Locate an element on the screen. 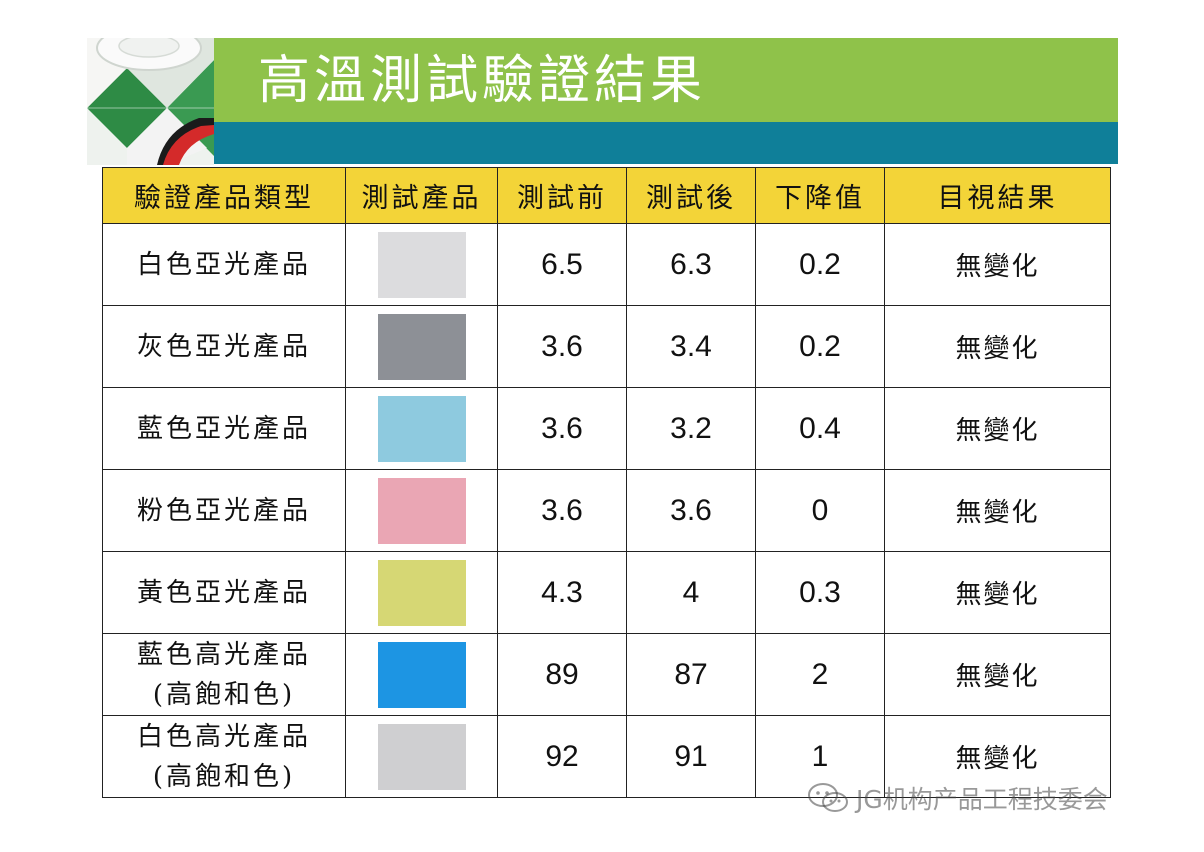 Image resolution: width=1204 pixels, height=852 pixels. table-row: 白色亞光產品 6.5 6.3 0.2 無變化 is located at coordinates (606, 264).